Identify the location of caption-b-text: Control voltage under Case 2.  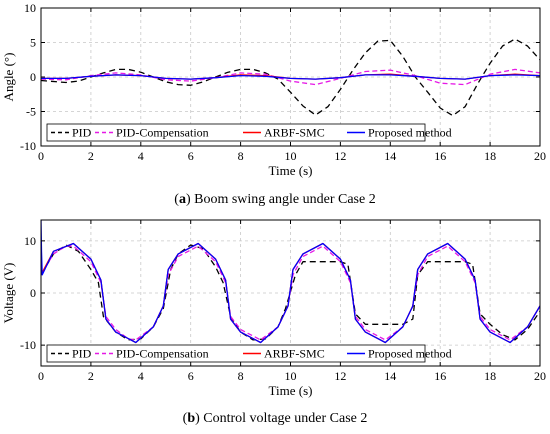
(285, 418).